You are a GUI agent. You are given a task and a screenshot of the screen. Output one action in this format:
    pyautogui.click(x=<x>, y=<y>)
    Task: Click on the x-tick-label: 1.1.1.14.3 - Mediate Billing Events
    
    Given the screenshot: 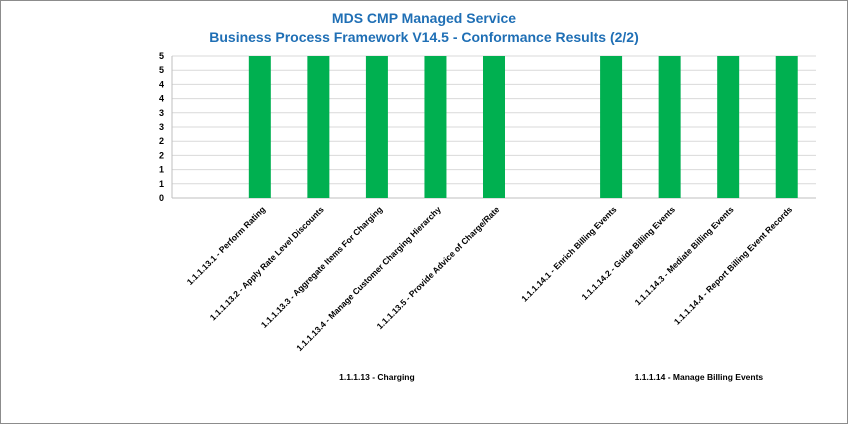 What is the action you would take?
    pyautogui.click(x=684, y=255)
    